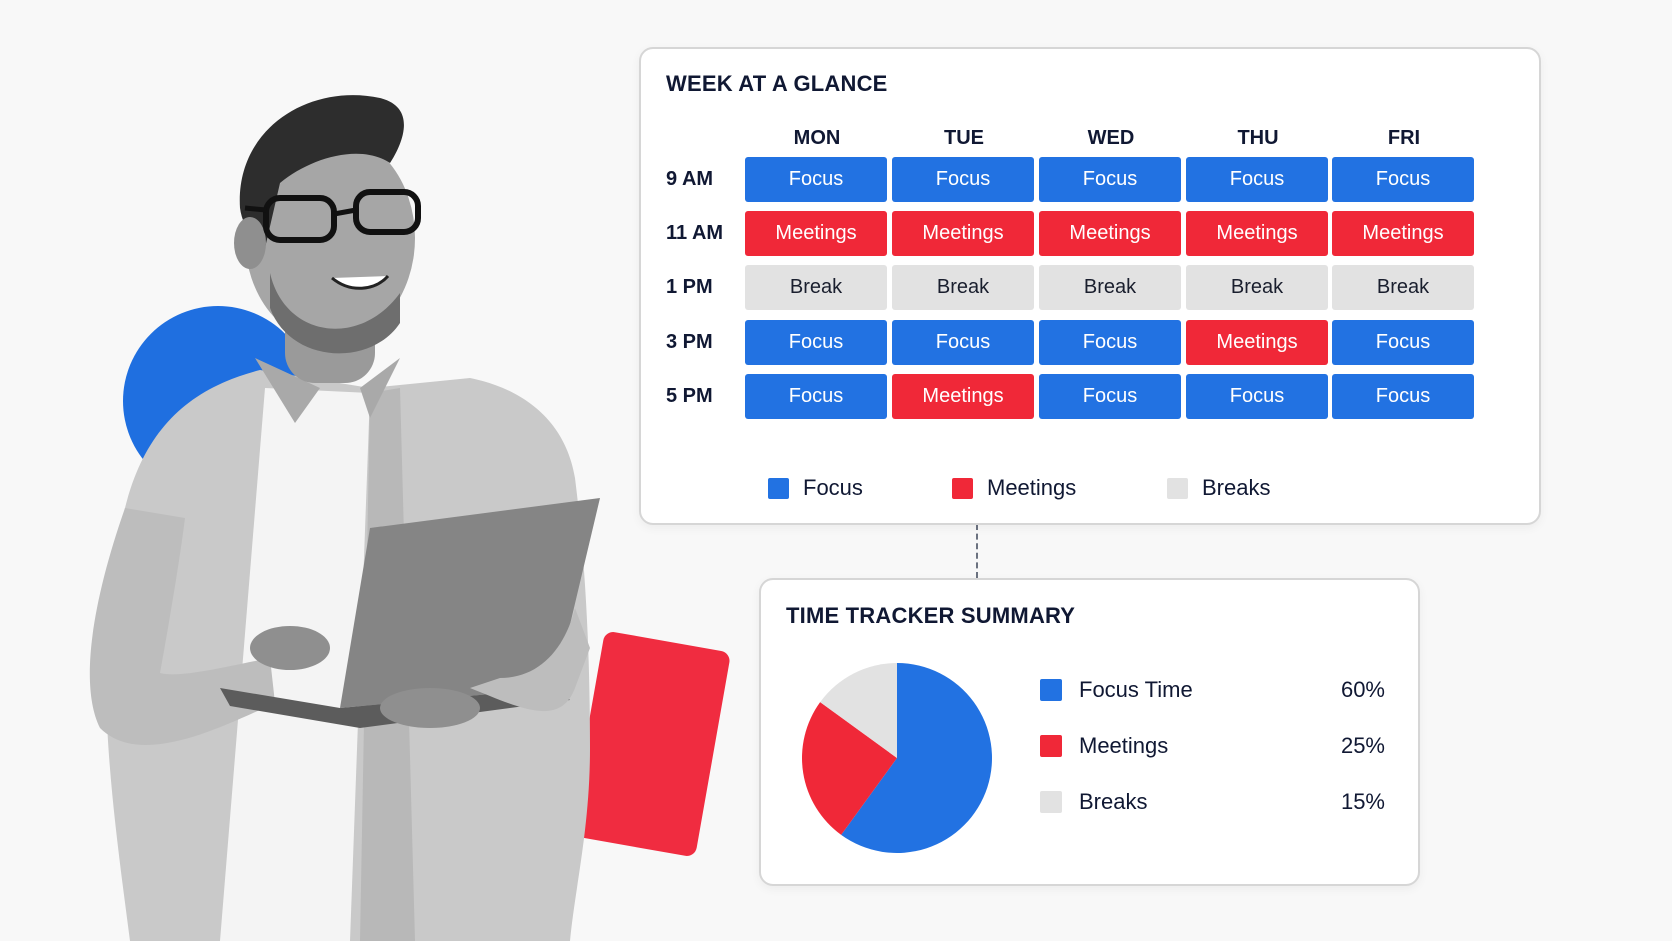  I want to click on summary-card-title: TIME TRACKER SUMMARY, so click(931, 615).